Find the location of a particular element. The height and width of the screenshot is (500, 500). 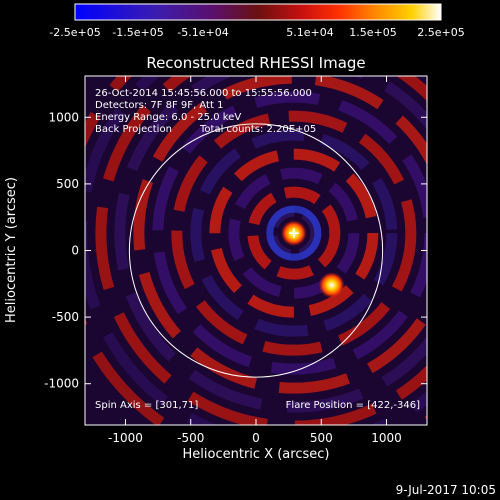

annotation-spin-axis: Spin Axis = [301,71] is located at coordinates (146, 405).